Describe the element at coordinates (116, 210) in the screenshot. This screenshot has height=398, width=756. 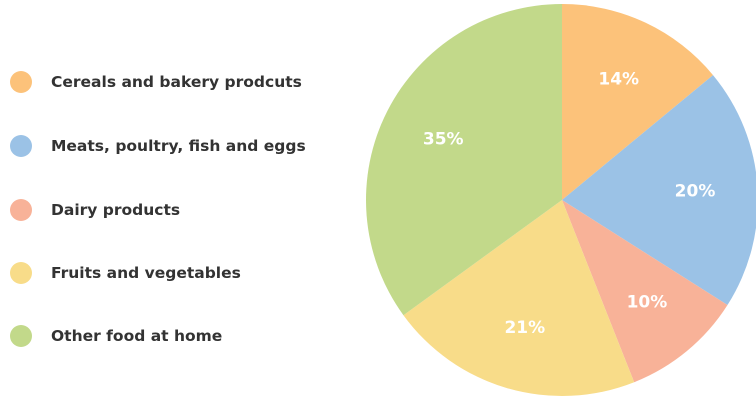
I see `legend-label-dairy: Dairy products` at that location.